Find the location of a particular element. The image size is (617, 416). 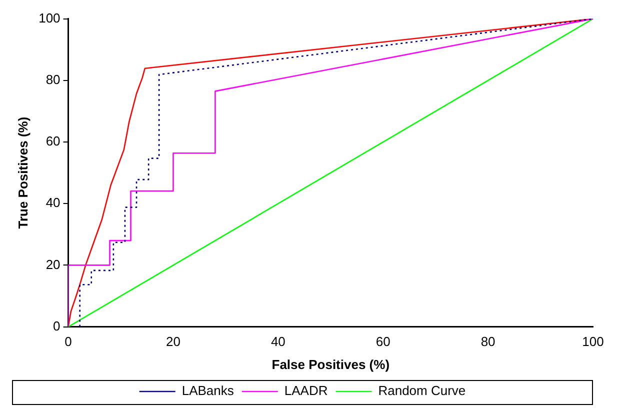

legend-label: Random Curve is located at coordinates (422, 390).